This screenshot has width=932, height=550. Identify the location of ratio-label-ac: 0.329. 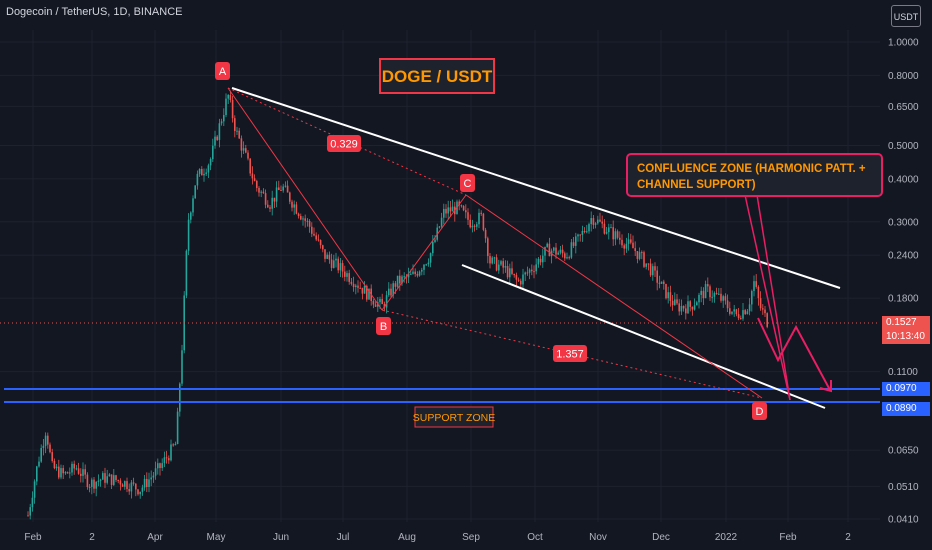
(344, 143).